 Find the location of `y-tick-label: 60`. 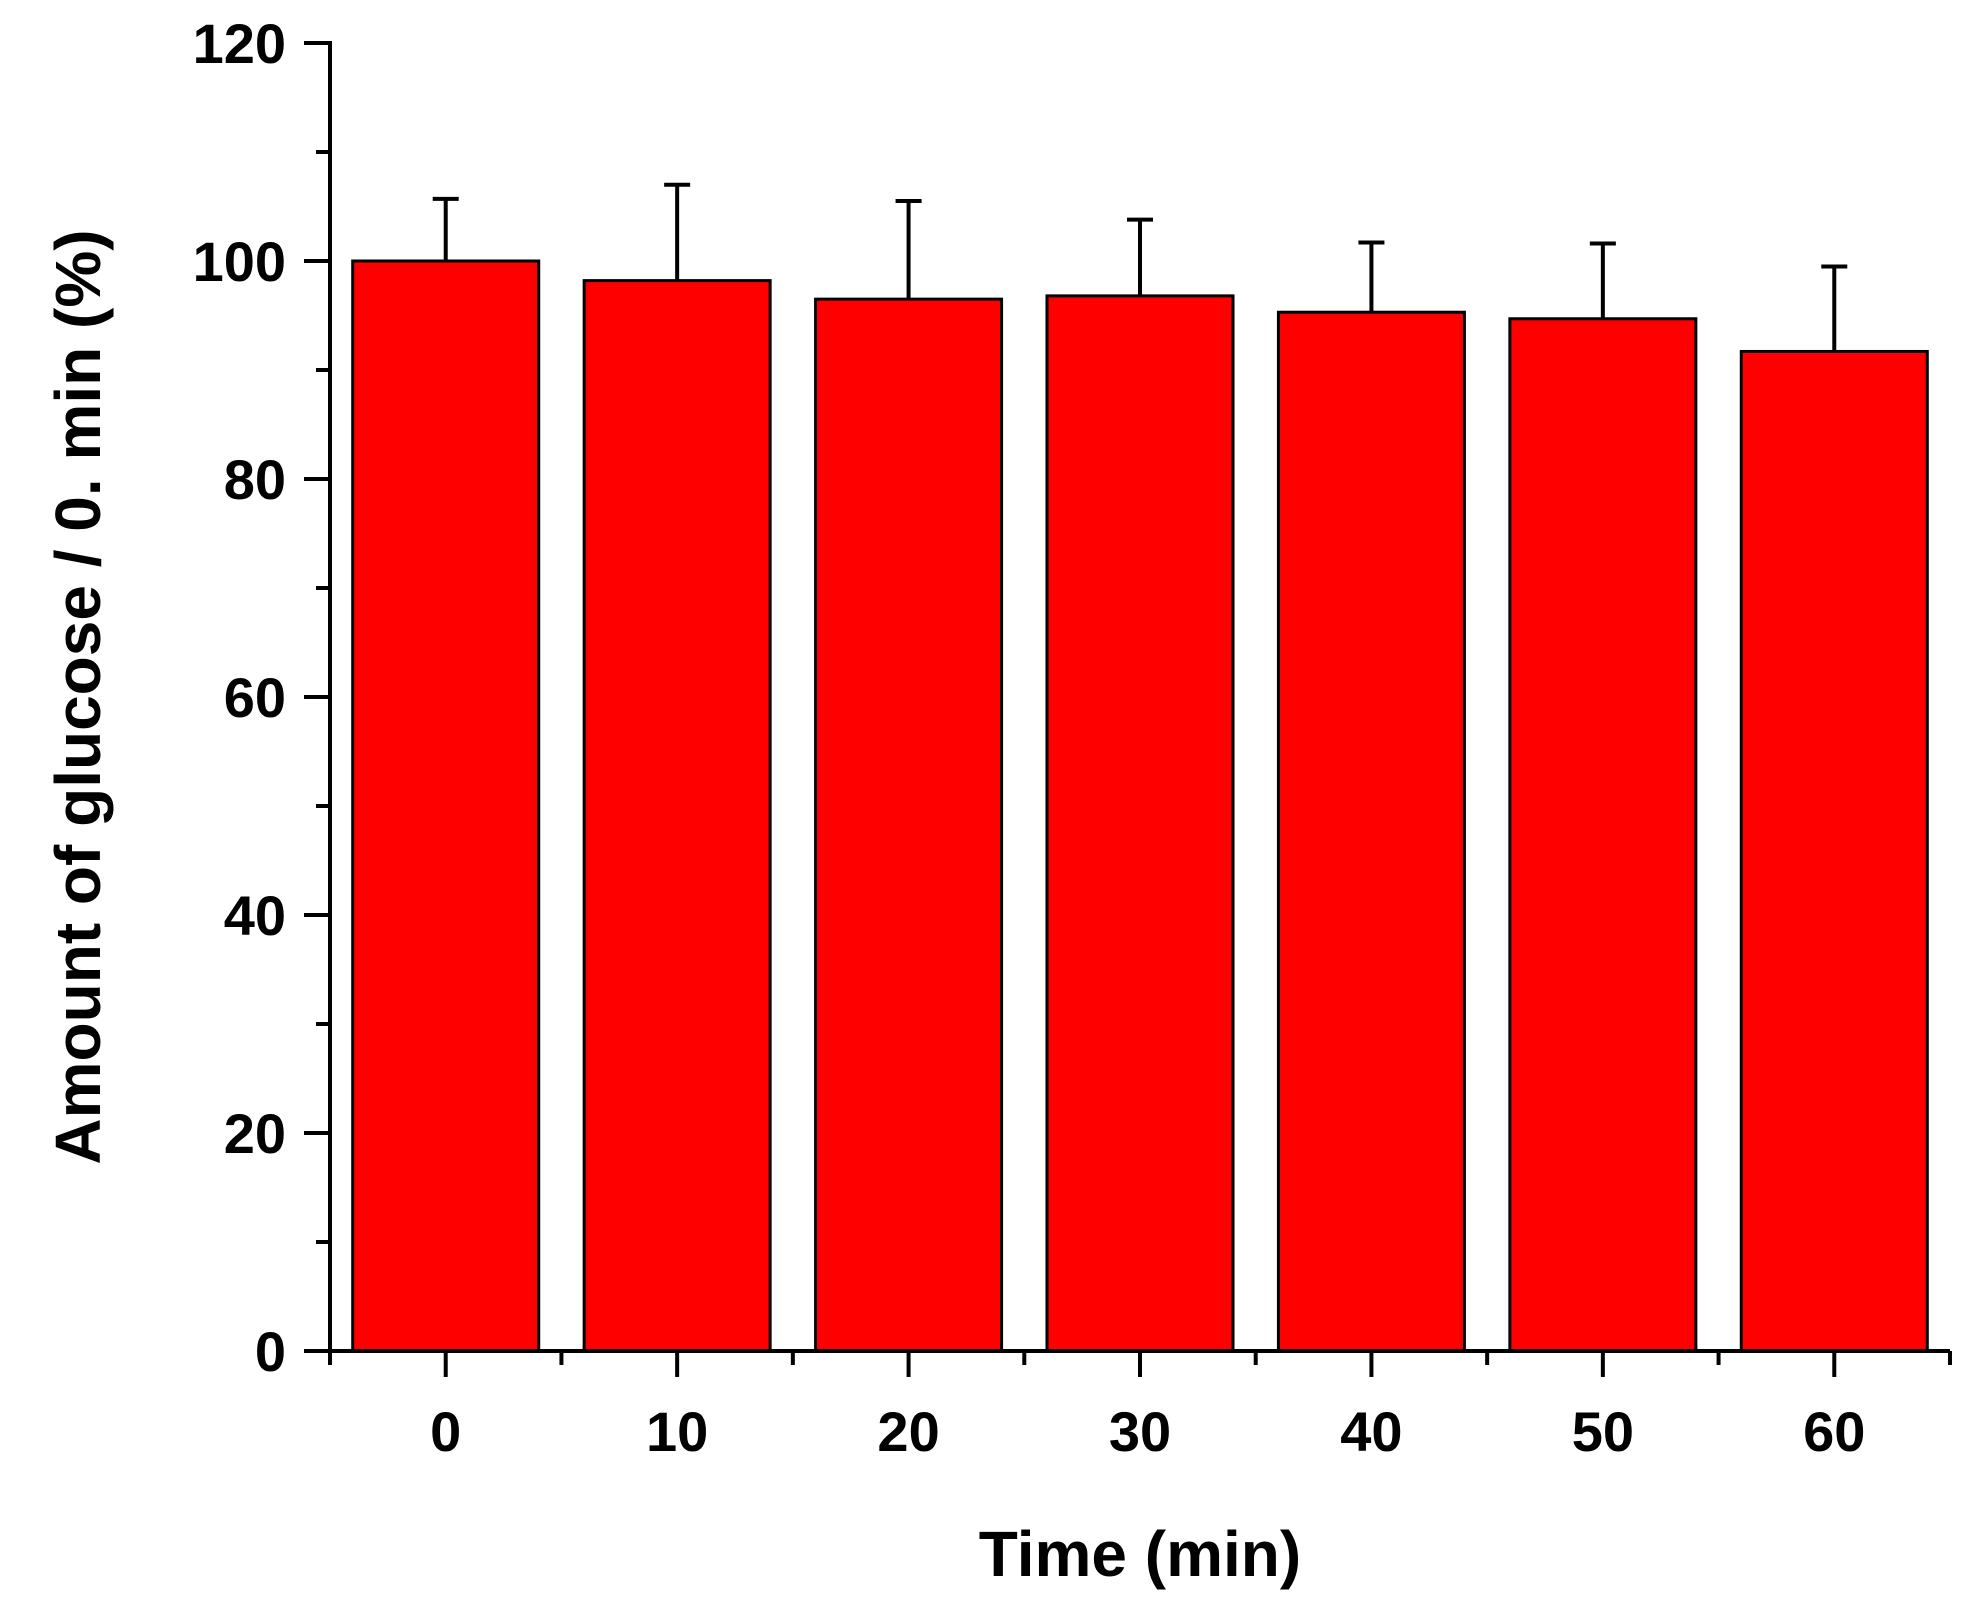

y-tick-label: 60 is located at coordinates (255, 697).